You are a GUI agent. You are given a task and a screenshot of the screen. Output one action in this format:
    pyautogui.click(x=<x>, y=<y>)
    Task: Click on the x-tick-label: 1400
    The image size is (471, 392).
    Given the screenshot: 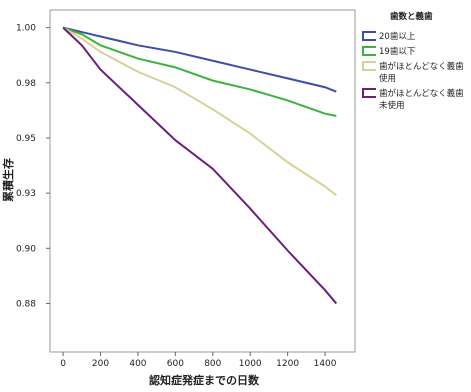 What is the action you would take?
    pyautogui.click(x=325, y=364)
    